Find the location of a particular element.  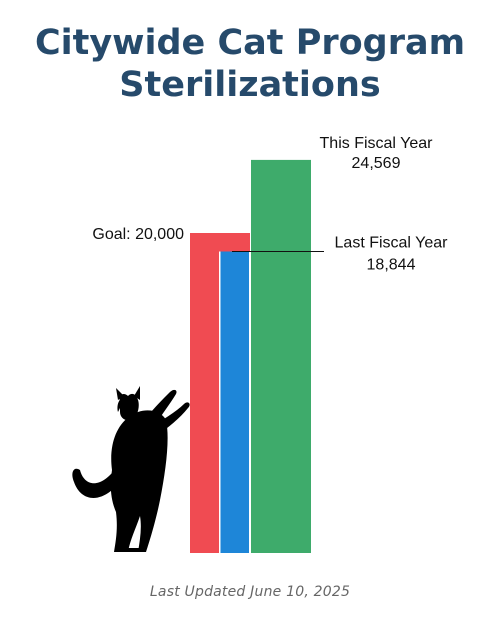

last-updated: Last Updated June 10, 2025 is located at coordinates (250, 592).